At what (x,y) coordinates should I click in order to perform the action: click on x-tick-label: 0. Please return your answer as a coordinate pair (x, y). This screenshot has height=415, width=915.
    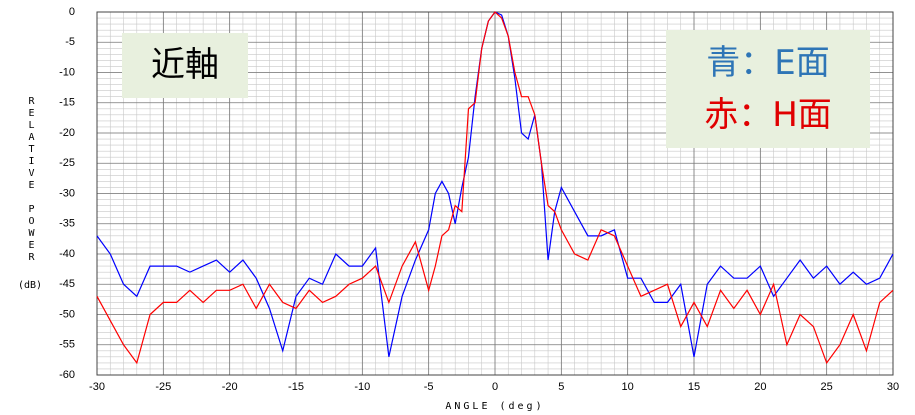
    Looking at the image, I should click on (495, 387).